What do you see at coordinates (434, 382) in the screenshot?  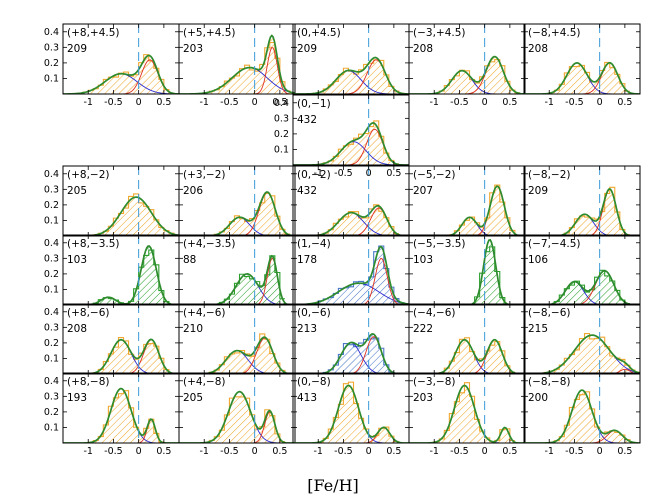 I see `panel-coordinates-label: (−3,−8)` at bounding box center [434, 382].